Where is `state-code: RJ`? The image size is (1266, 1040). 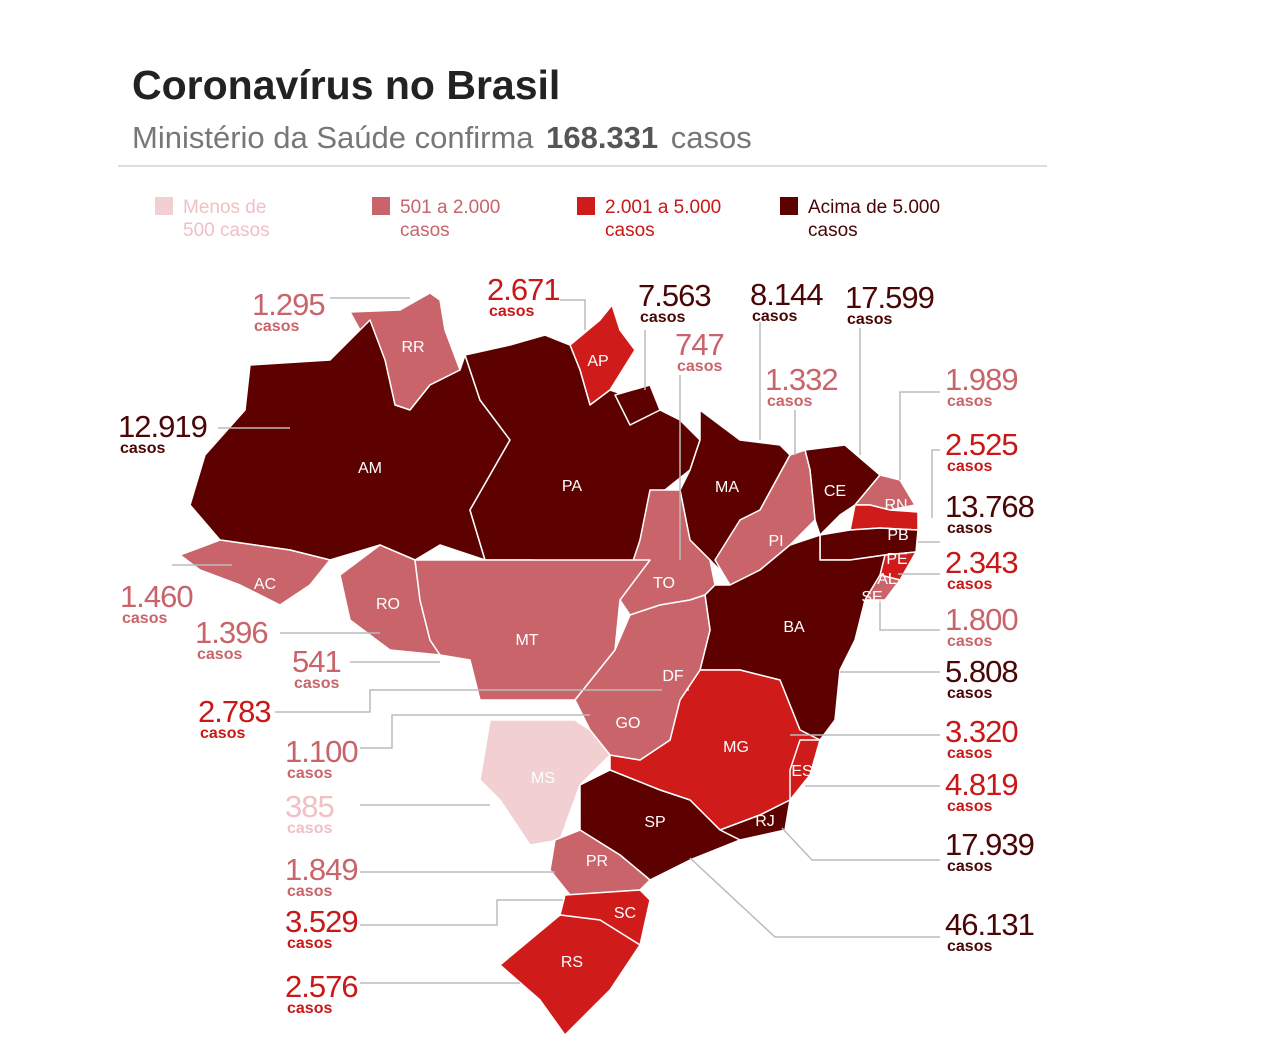
state-code: RJ is located at coordinates (765, 821).